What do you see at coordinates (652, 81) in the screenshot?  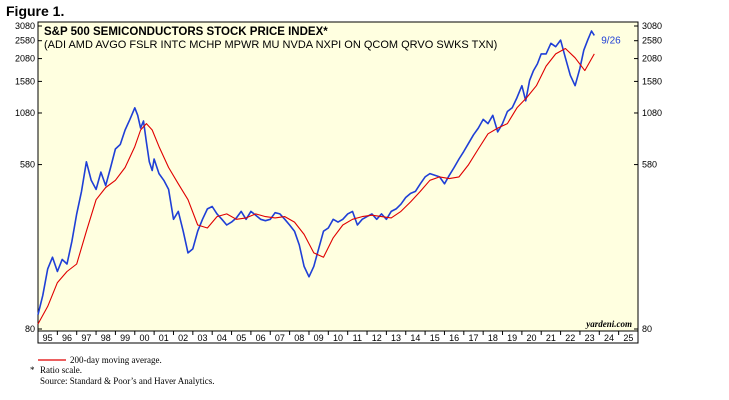 I see `y-tick-label-right: 1580` at bounding box center [652, 81].